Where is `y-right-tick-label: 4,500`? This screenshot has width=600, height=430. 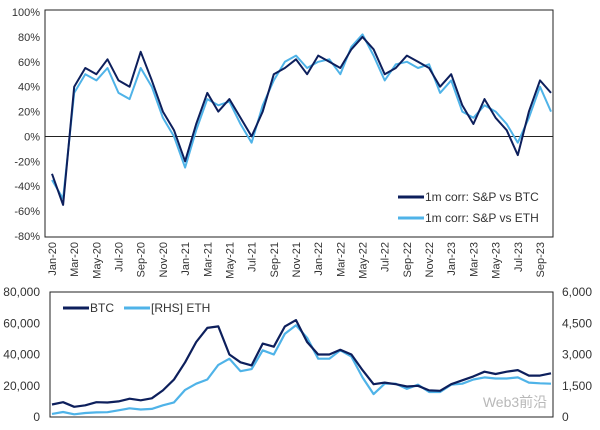
y-right-tick-label: 4,500 is located at coordinates (577, 323).